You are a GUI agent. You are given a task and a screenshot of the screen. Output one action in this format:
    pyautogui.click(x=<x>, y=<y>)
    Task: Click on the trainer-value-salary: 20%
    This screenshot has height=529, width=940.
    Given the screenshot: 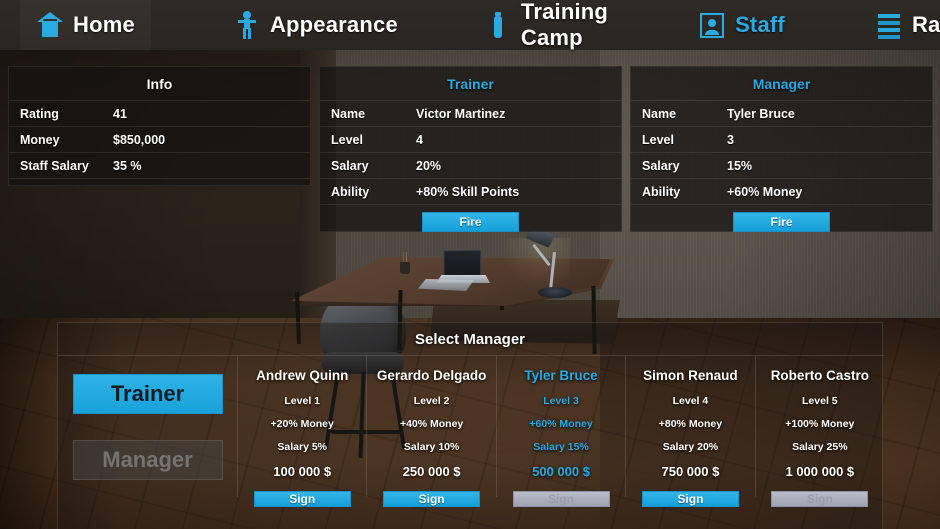 What is the action you would take?
    pyautogui.click(x=429, y=165)
    